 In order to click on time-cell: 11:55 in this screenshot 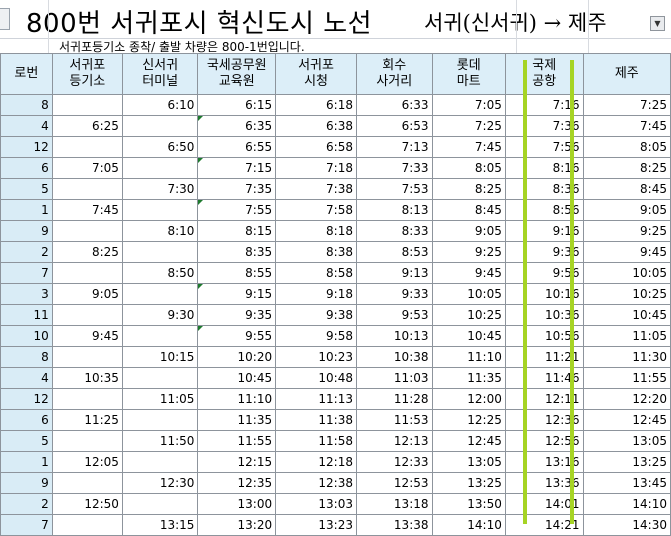, I will do `click(237, 441)`.